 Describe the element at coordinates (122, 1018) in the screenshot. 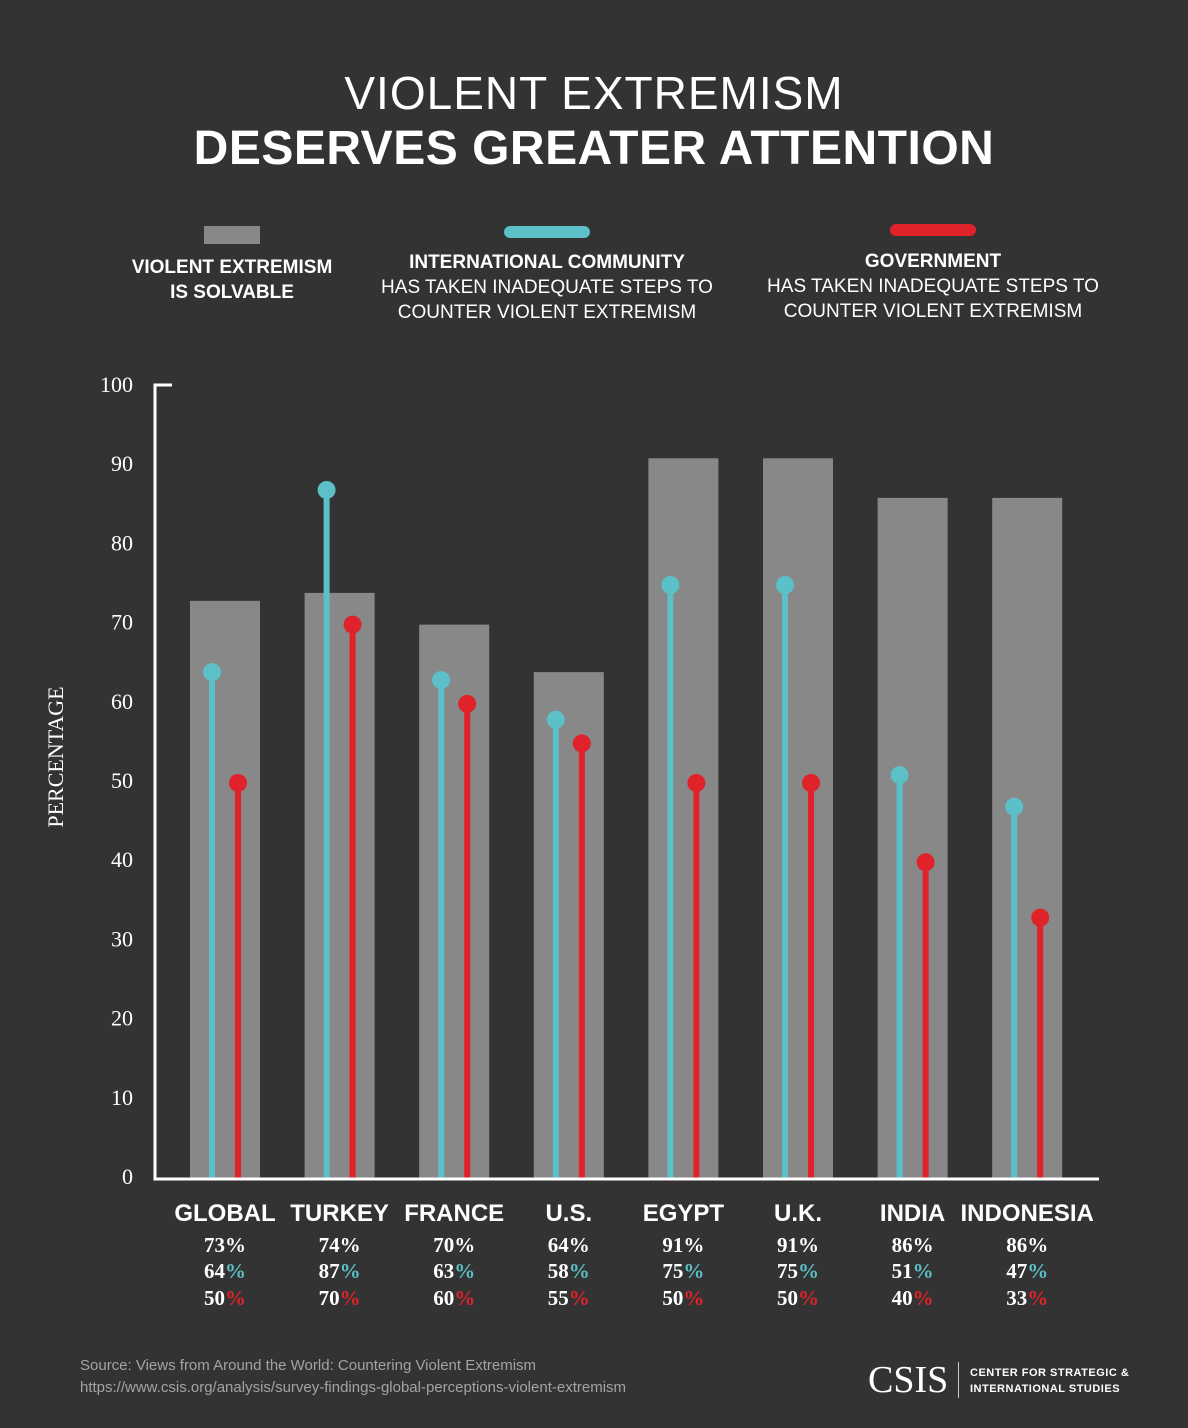

I see `y-tick-label: 20` at that location.